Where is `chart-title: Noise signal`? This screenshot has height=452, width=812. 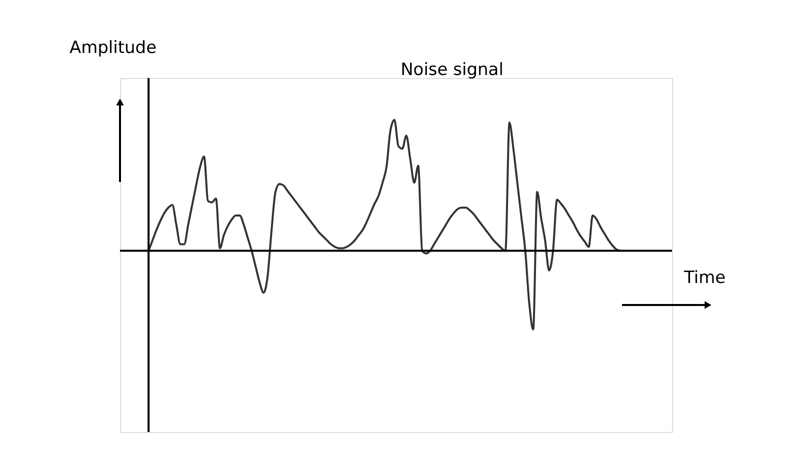 chart-title: Noise signal is located at coordinates (452, 70).